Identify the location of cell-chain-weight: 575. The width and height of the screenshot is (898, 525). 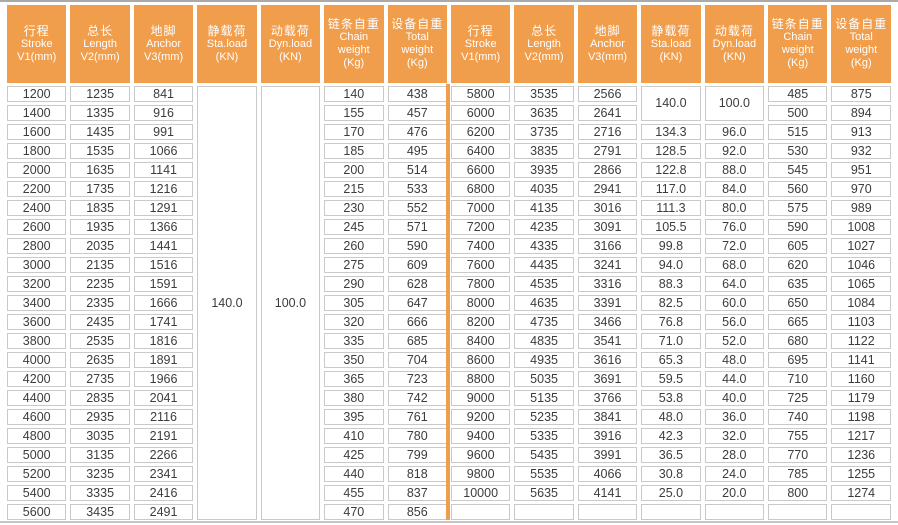
(798, 208).